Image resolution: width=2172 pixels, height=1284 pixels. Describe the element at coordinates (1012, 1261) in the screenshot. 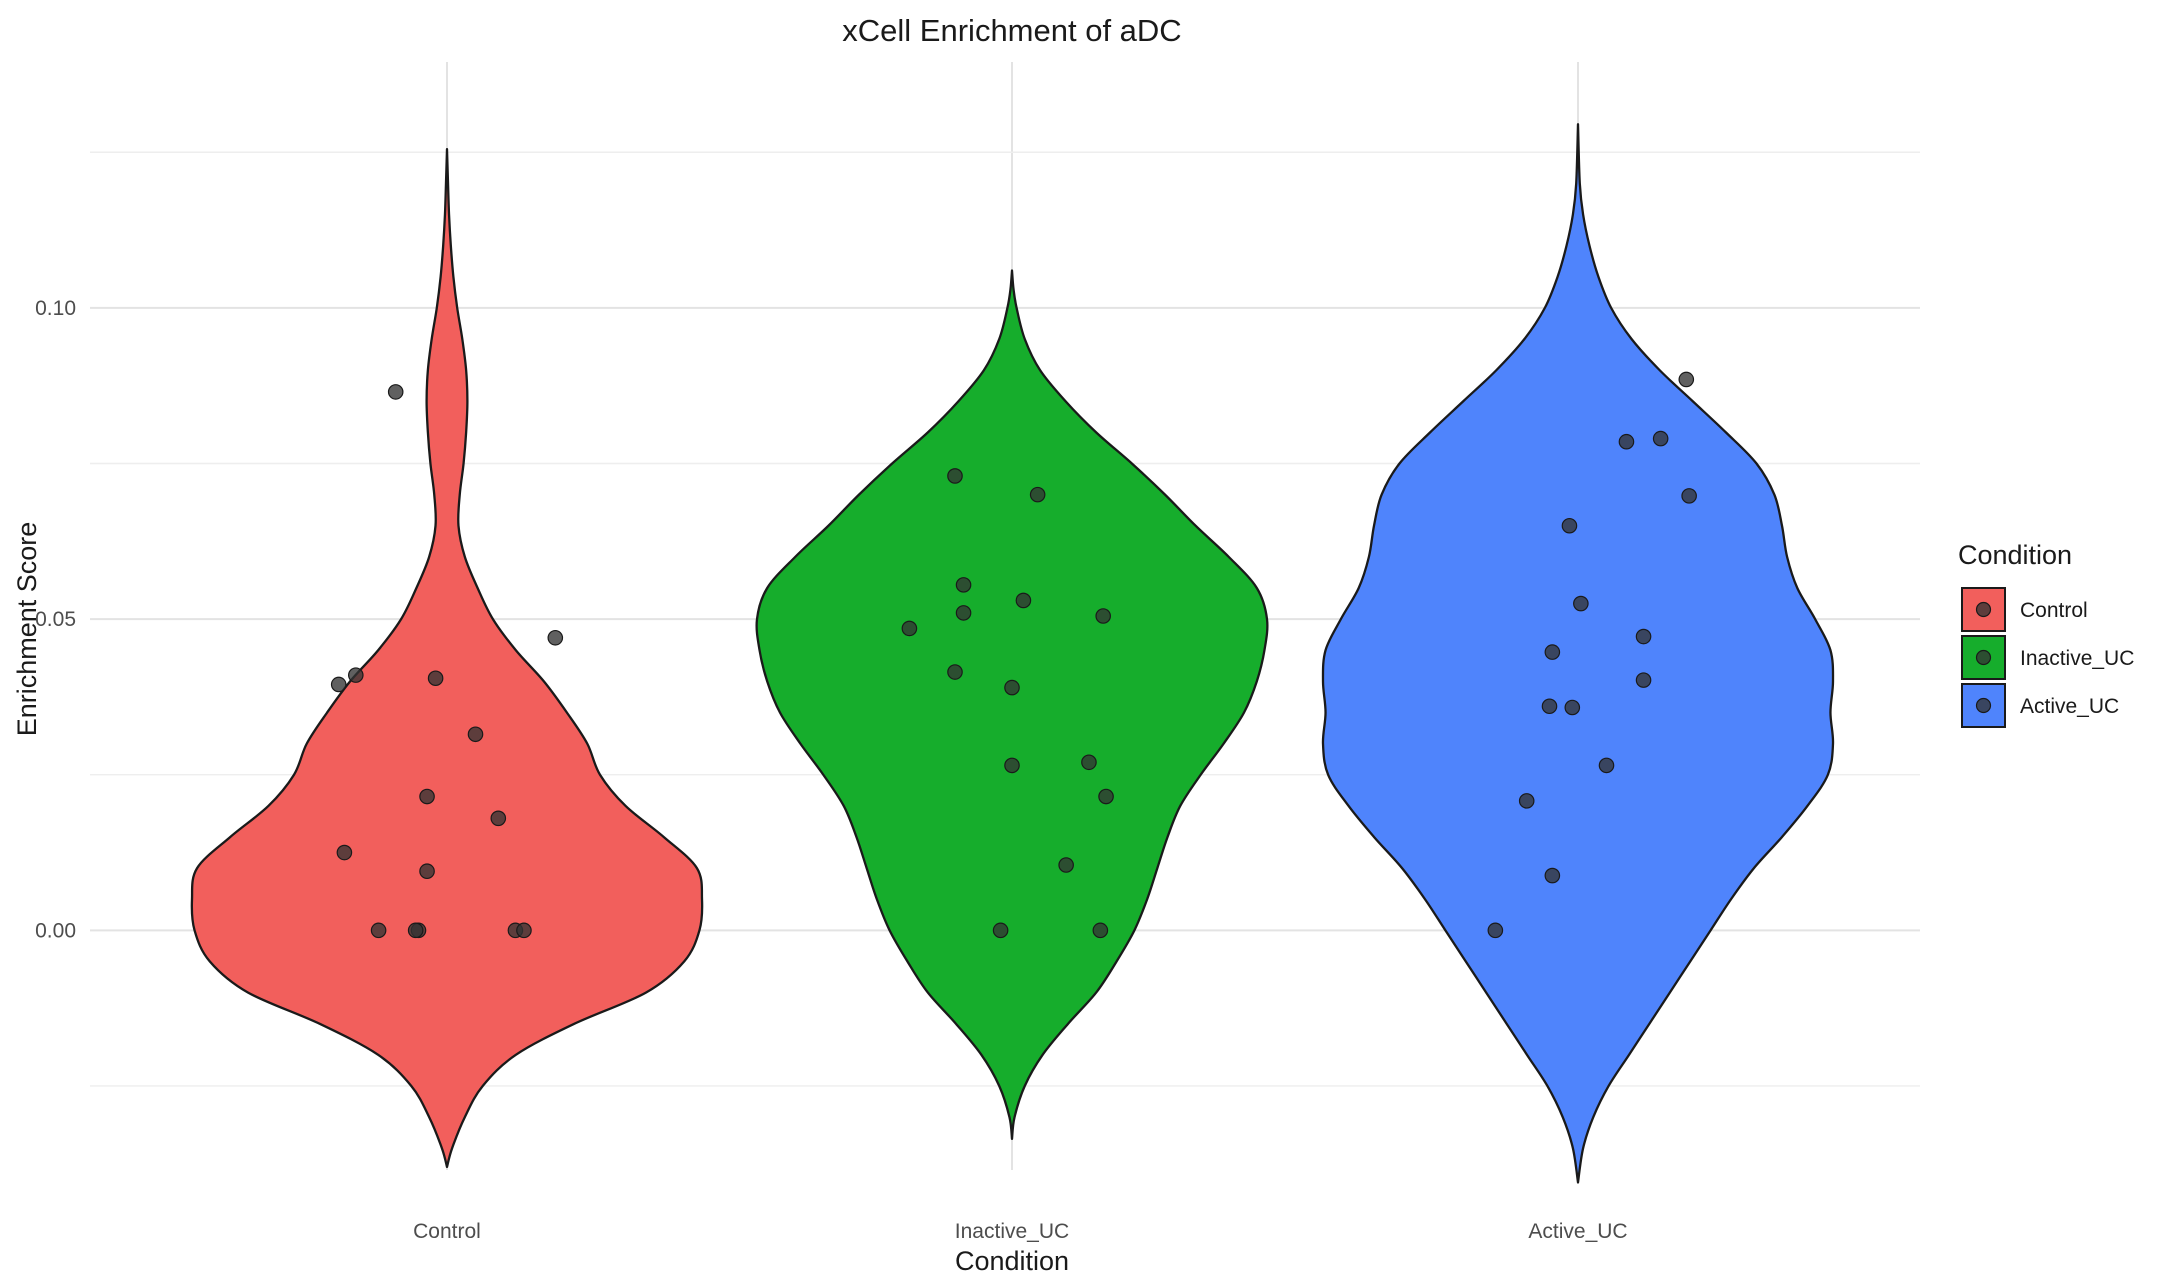

I see `x-axis-title: Condition` at that location.